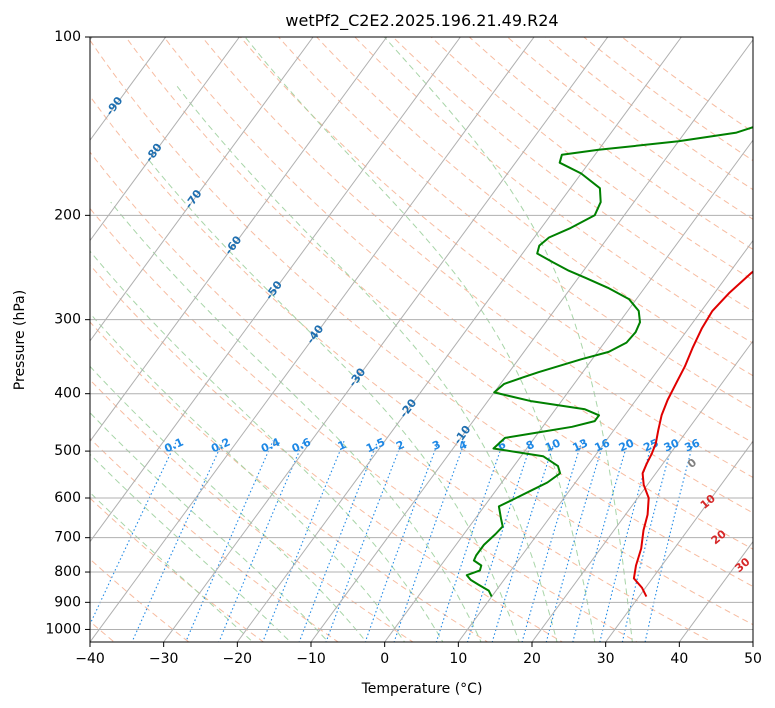  I want to click on x-tick-label-6: 20, so click(532, 659).